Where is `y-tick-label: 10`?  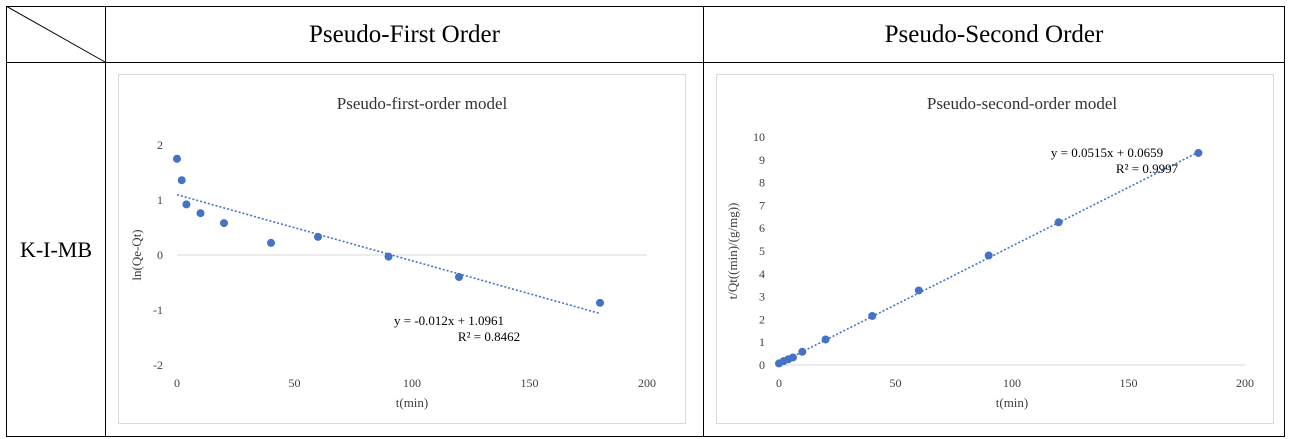
y-tick-label: 10 is located at coordinates (759, 137).